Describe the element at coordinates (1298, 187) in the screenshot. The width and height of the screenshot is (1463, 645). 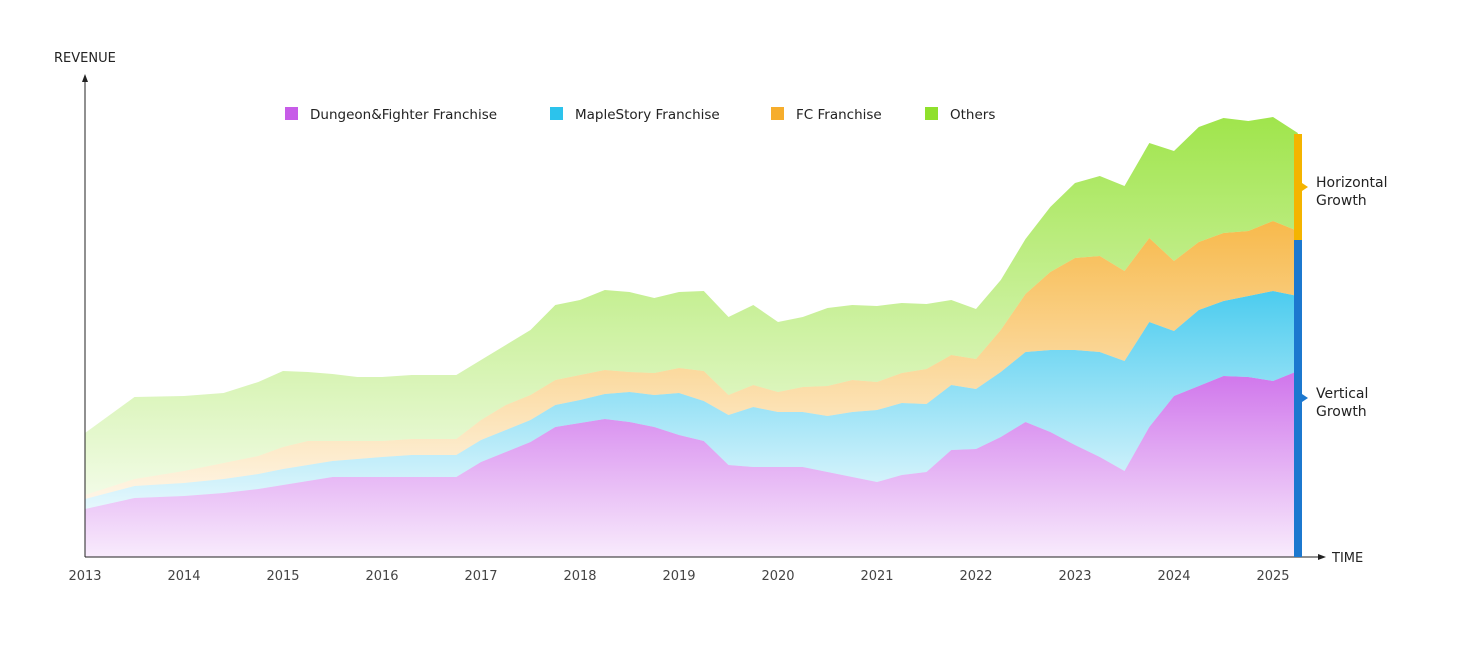
I see `horizontal-growth-bar` at that location.